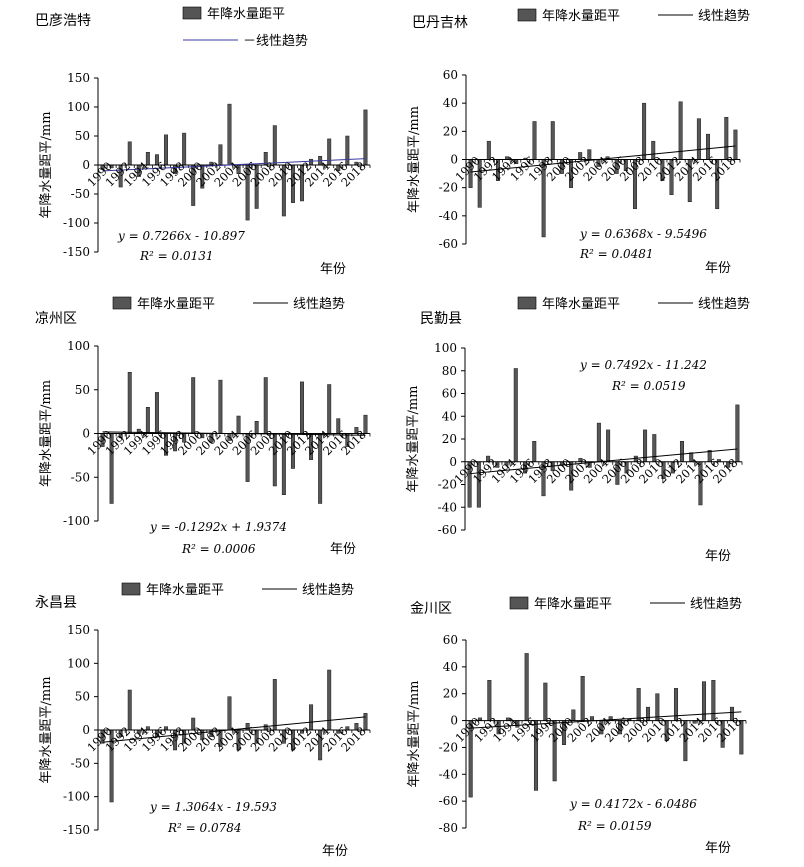 Image resolution: width=804 pixels, height=867 pixels. What do you see at coordinates (176, 256) in the screenshot?
I see `trend-r2: R² = 0.0131` at bounding box center [176, 256].